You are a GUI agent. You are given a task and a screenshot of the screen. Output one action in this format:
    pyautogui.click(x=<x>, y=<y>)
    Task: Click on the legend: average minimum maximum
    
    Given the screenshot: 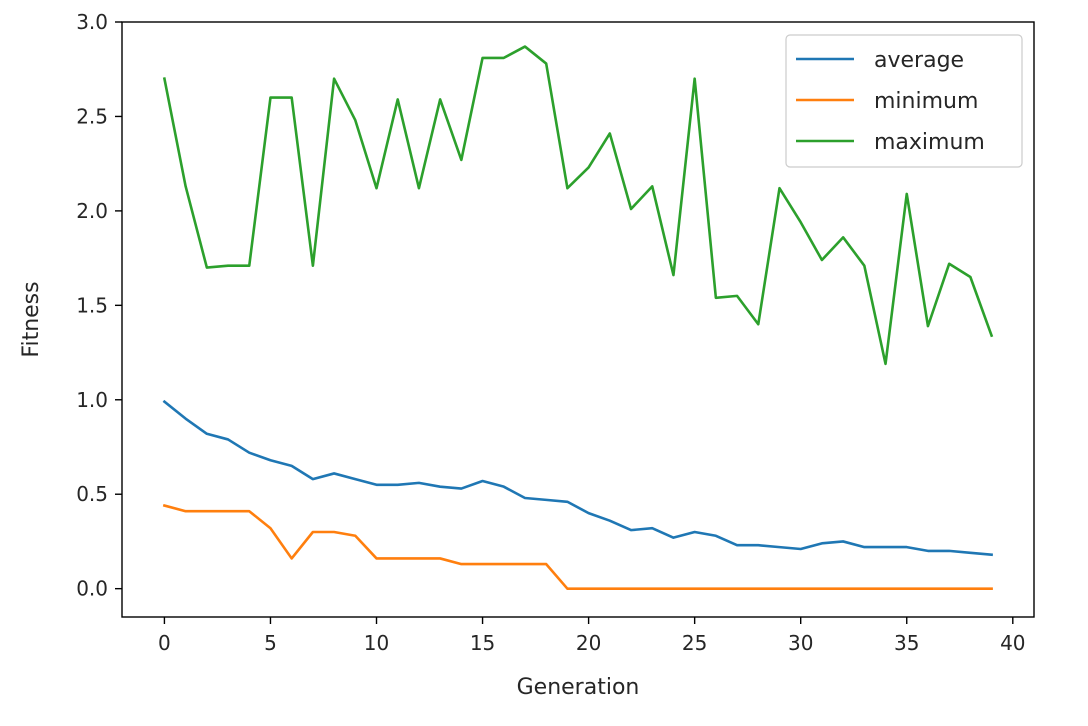 What is the action you would take?
    pyautogui.click(x=904, y=101)
    